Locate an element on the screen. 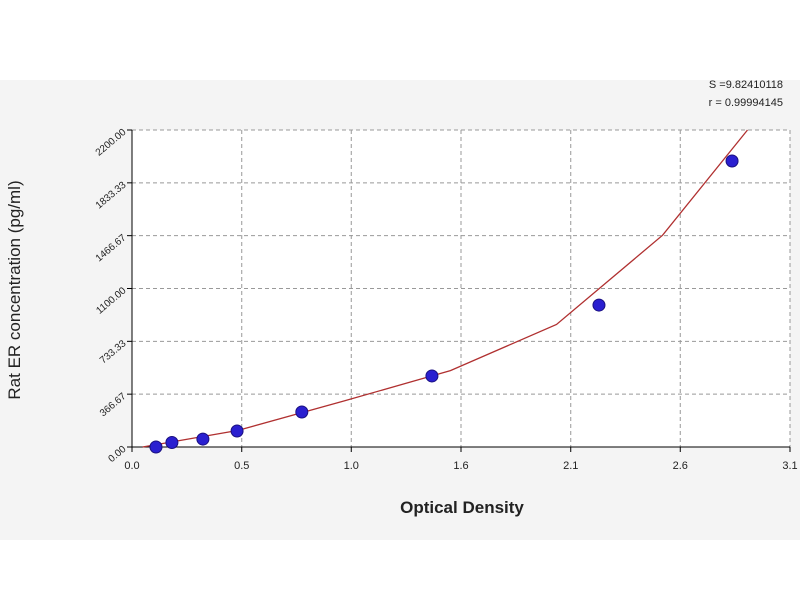  annotation: S =9.82410118 is located at coordinates (746, 85).